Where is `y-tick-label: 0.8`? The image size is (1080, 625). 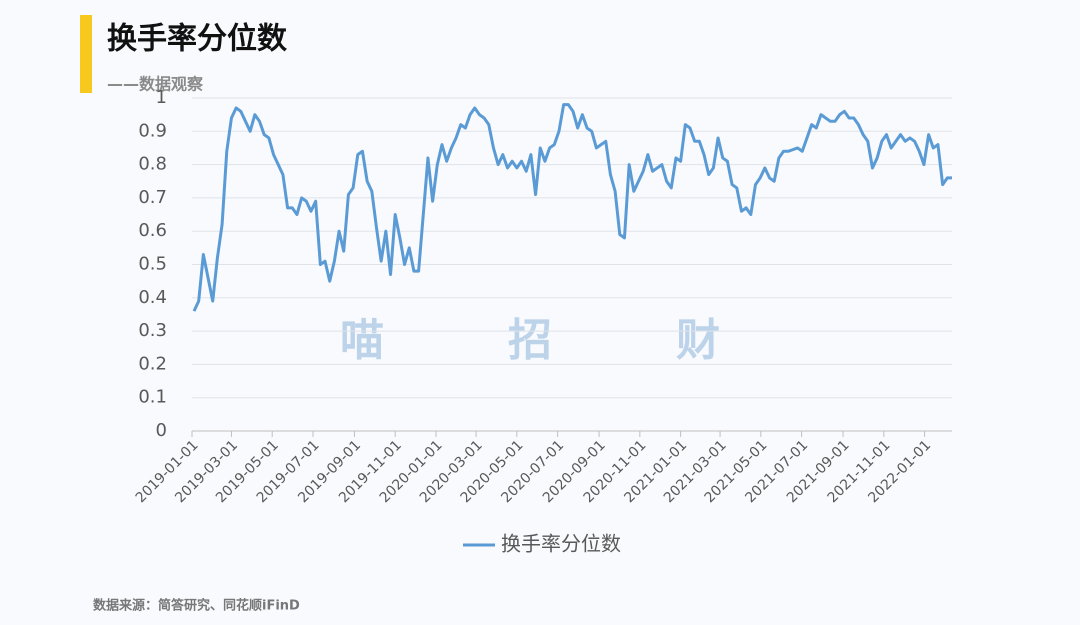 y-tick-label: 0.8 is located at coordinates (152, 164).